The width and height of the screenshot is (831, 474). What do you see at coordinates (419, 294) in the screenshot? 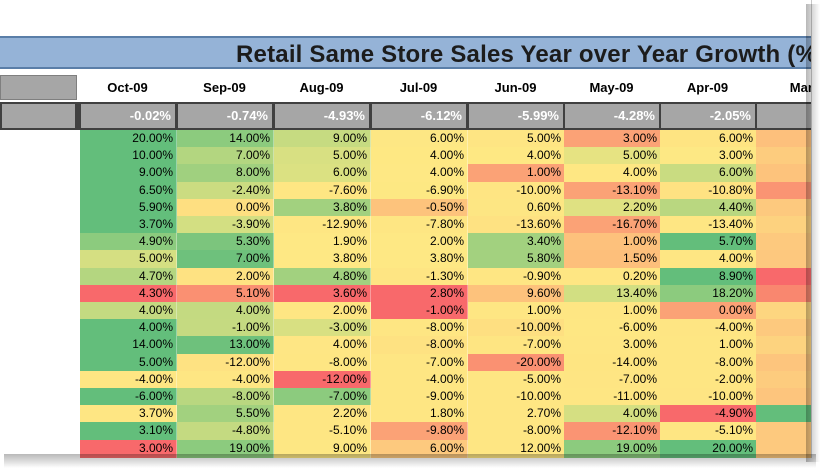
I see `data-cell: 2.80%` at bounding box center [419, 294].